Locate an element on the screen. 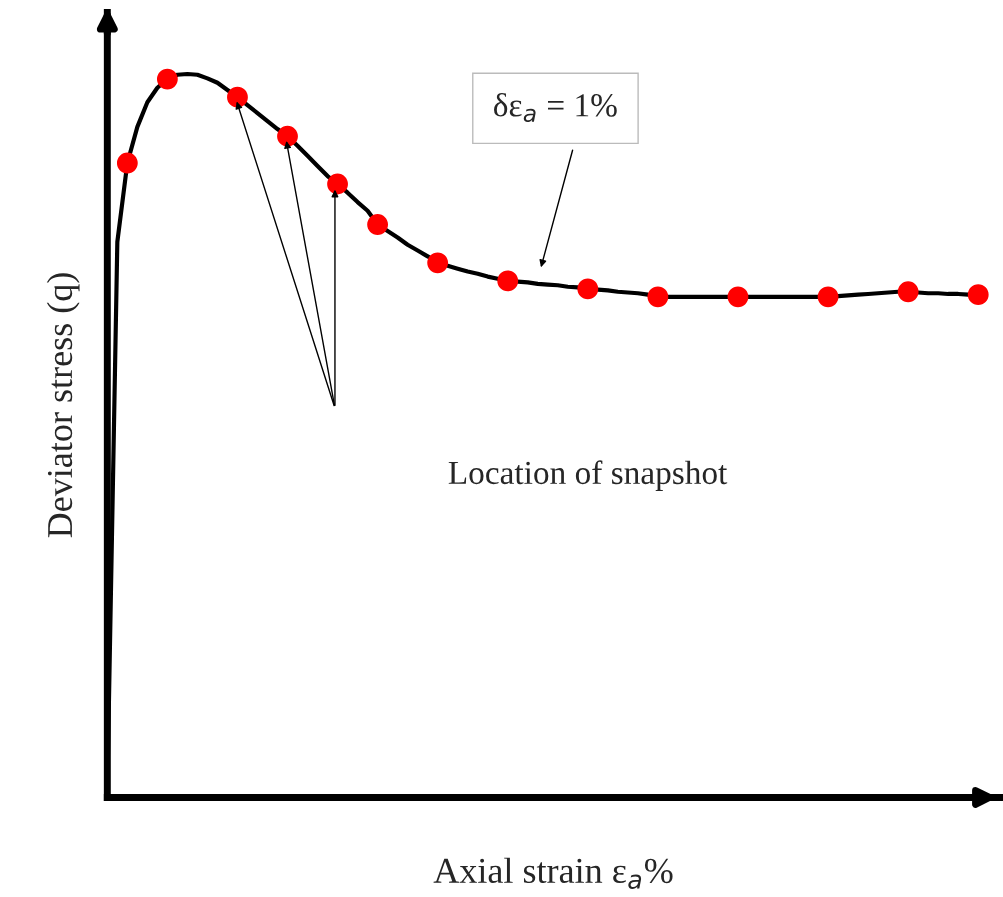 This screenshot has height=897, width=1003. annotation: Location of snapshot is located at coordinates (588, 475).